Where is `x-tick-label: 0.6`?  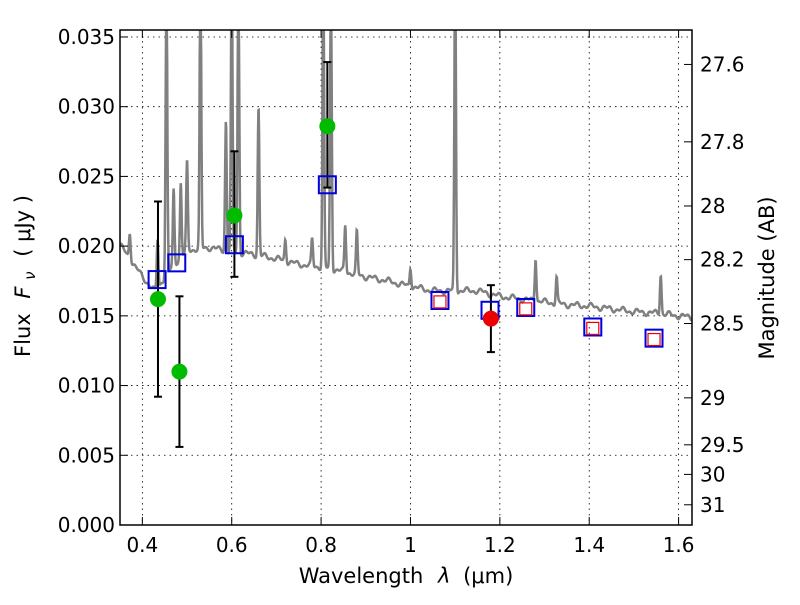 x-tick-label: 0.6 is located at coordinates (232, 545).